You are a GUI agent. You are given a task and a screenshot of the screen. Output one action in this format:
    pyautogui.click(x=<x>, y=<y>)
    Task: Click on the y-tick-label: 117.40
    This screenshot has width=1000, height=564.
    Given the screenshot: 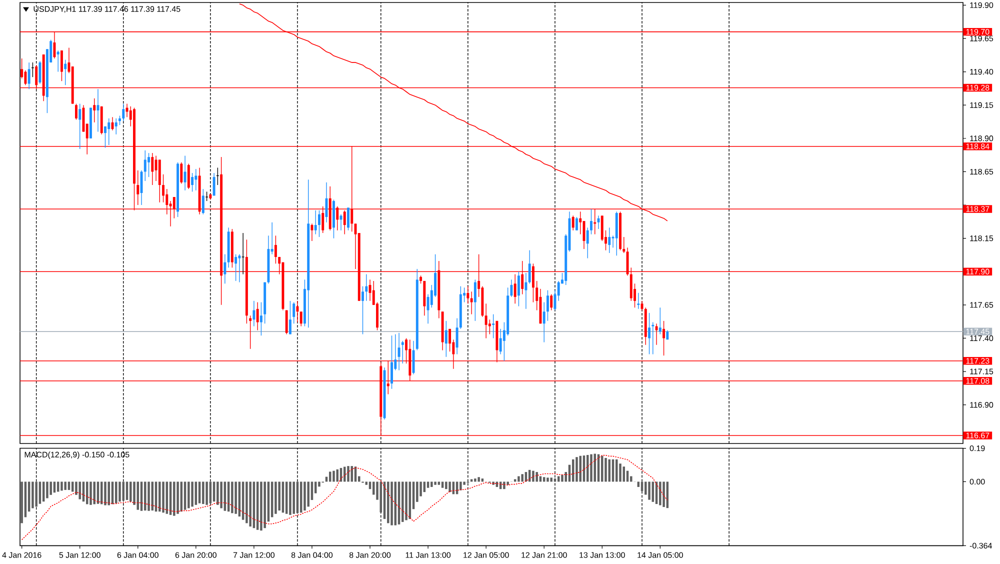 What is the action you would take?
    pyautogui.click(x=982, y=338)
    